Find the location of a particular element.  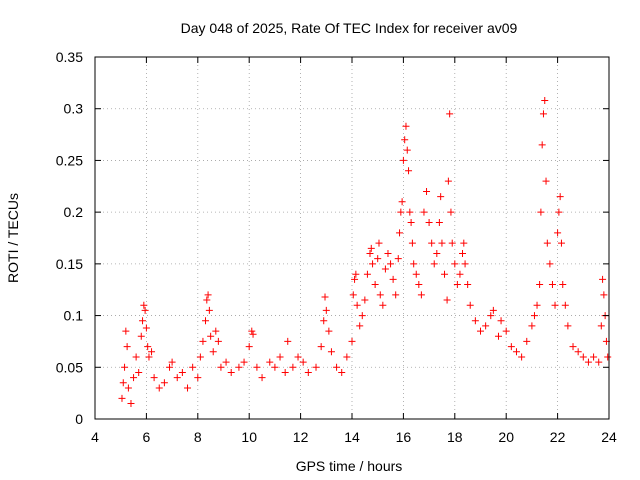

y-tick-label: 0.1 is located at coordinates (74, 316).